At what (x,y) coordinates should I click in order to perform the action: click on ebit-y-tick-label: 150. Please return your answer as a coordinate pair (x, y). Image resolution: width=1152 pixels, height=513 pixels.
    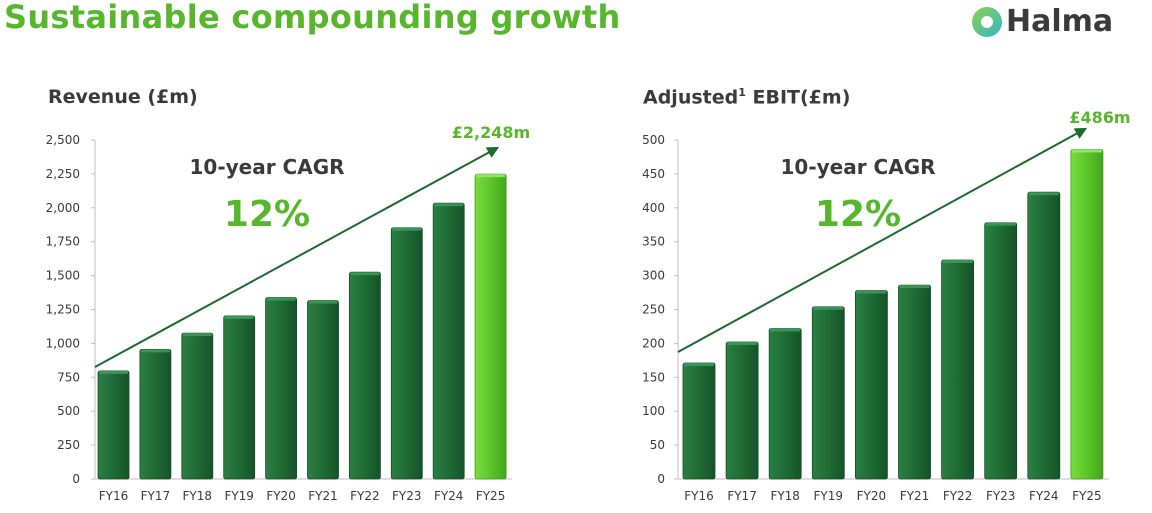
    Looking at the image, I should click on (653, 377).